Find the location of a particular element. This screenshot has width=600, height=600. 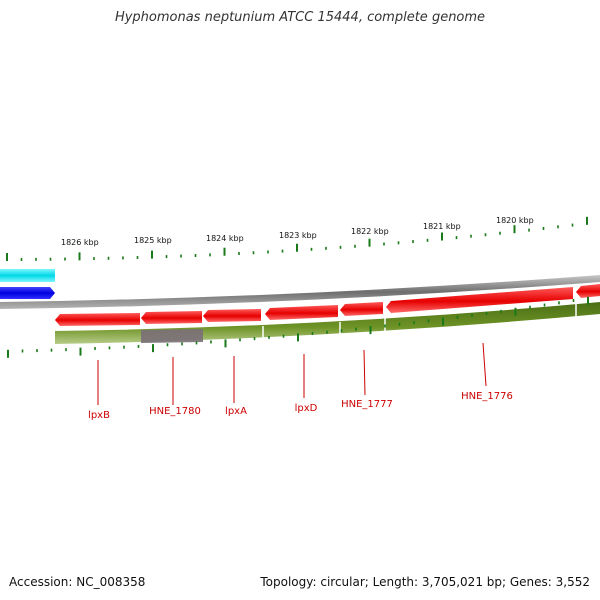

ruler-label: 1825 kbp is located at coordinates (153, 240).